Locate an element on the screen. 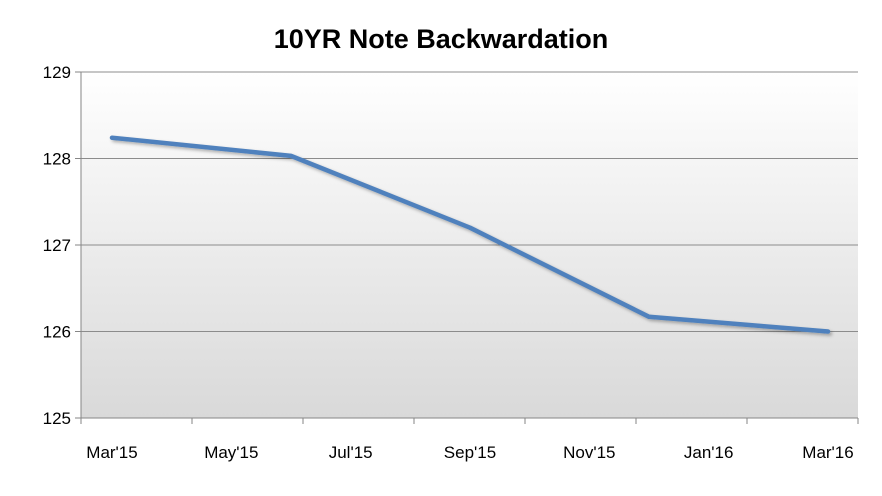  y-tick-label: 127 is located at coordinates (57, 245).